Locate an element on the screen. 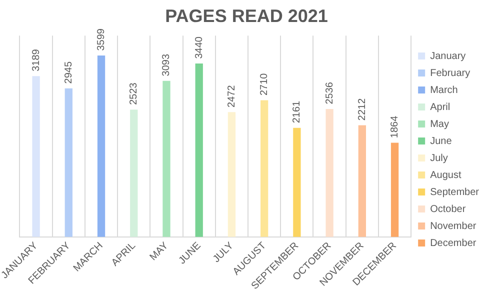 Image resolution: width=493 pixels, height=297 pixels. data-label: 2523 is located at coordinates (134, 93).